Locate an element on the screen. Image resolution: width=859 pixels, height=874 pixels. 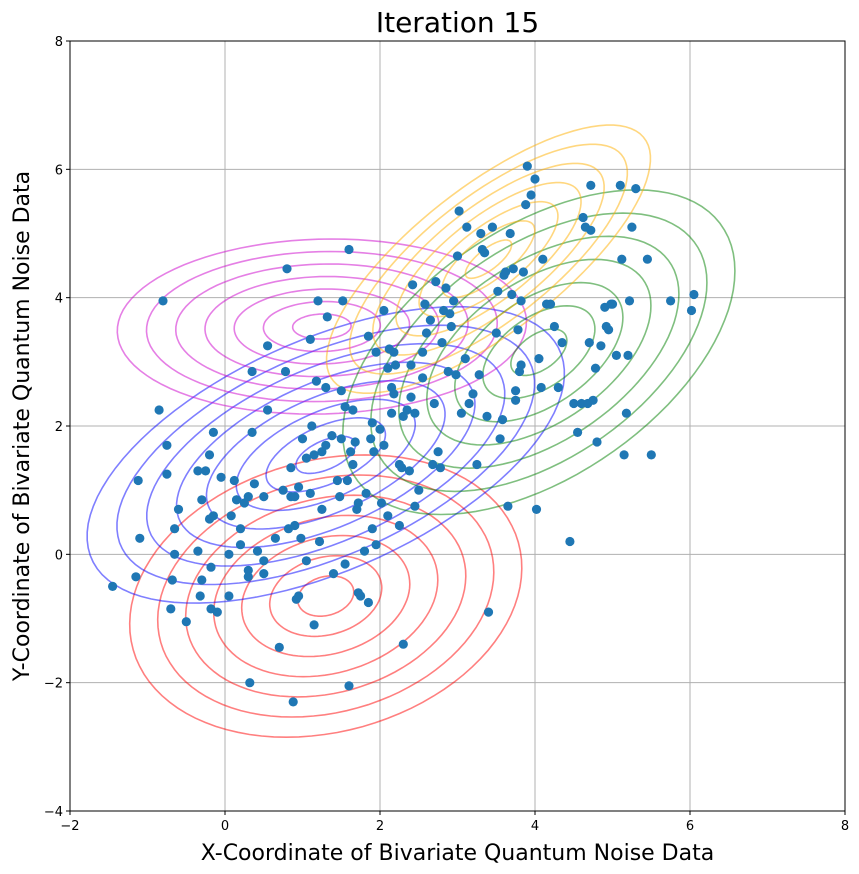
contour-violet is located at coordinates (322, 326).